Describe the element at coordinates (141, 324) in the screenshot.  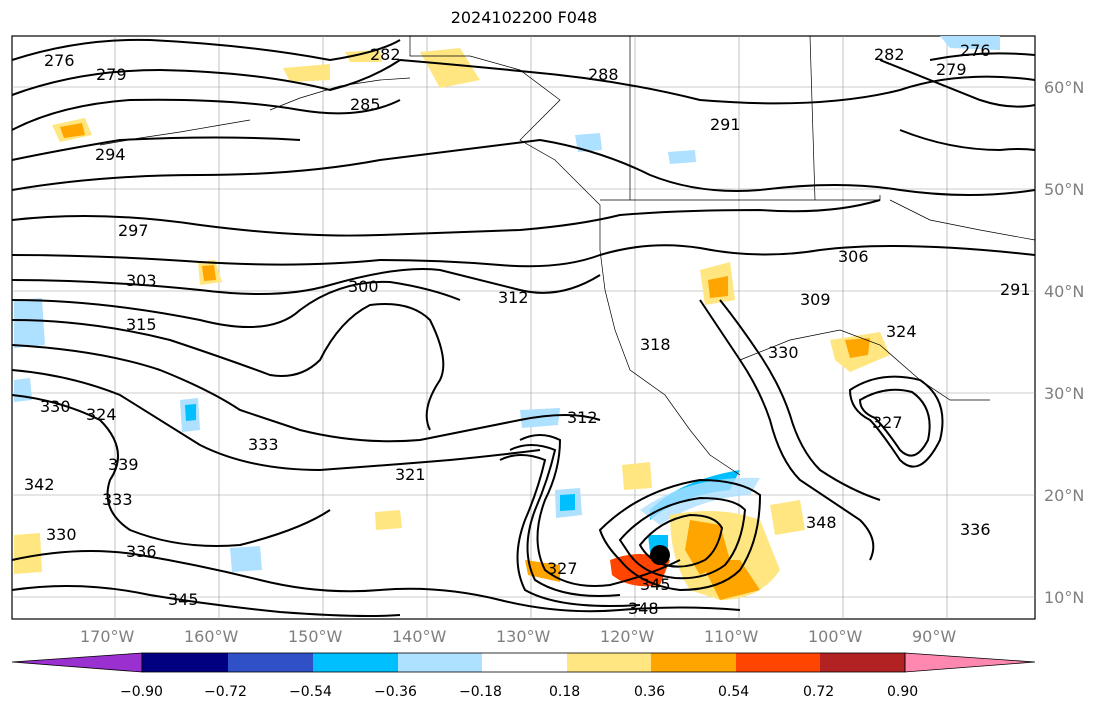
I see `contour-label: 315` at that location.